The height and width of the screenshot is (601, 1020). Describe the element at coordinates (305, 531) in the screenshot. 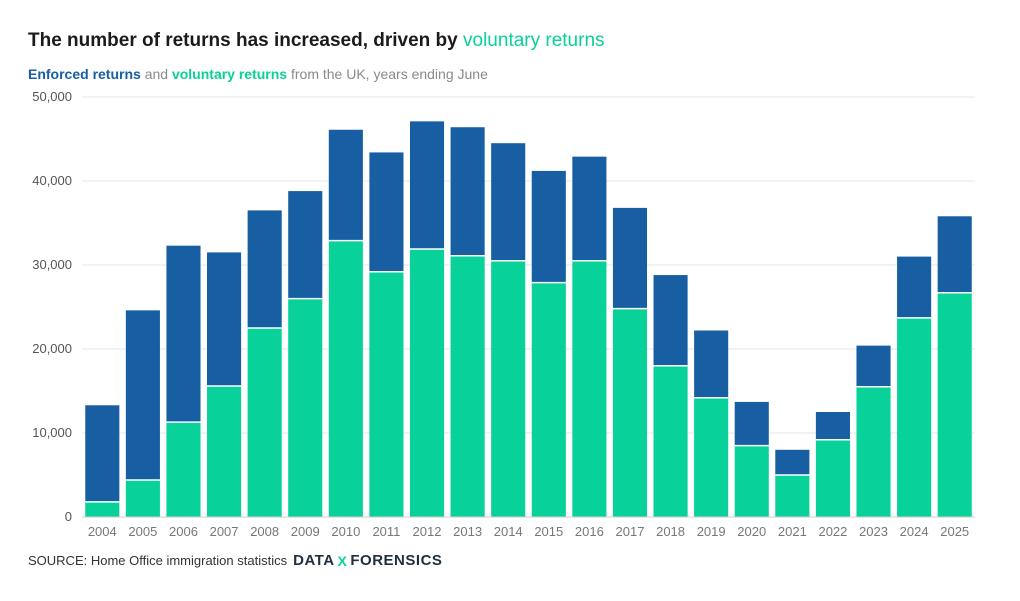

I see `x-tick-label: 2009` at that location.